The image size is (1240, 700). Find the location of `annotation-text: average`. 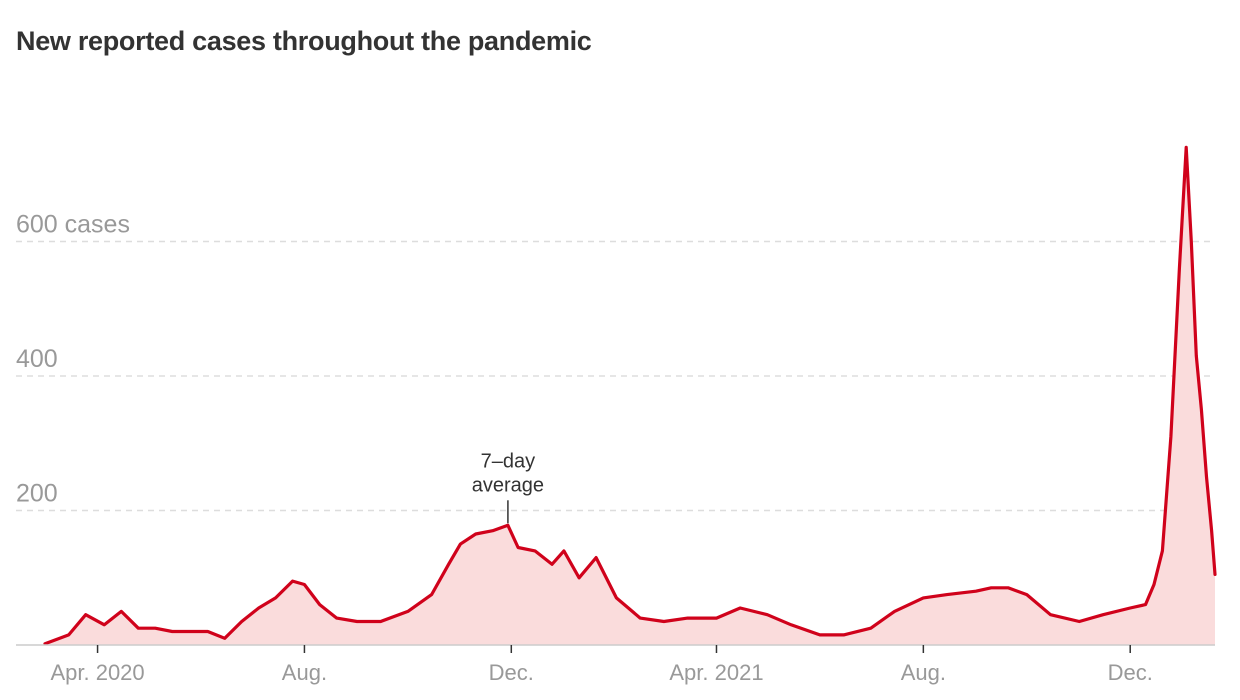

annotation-text: average is located at coordinates (508, 485).